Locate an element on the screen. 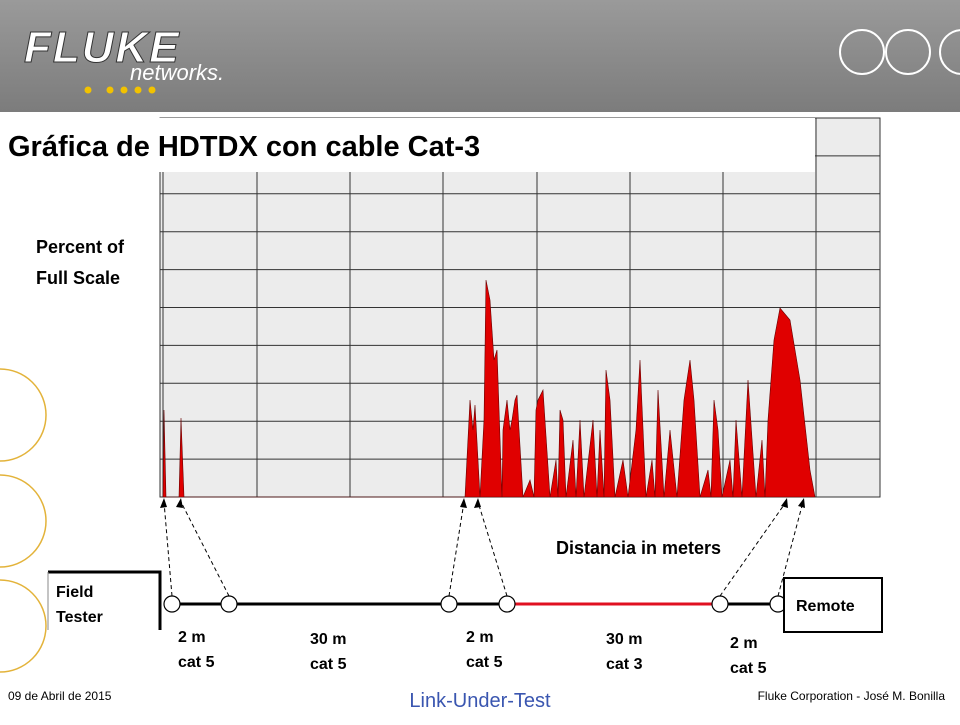  logo: FLUKE is located at coordinates (102, 47).